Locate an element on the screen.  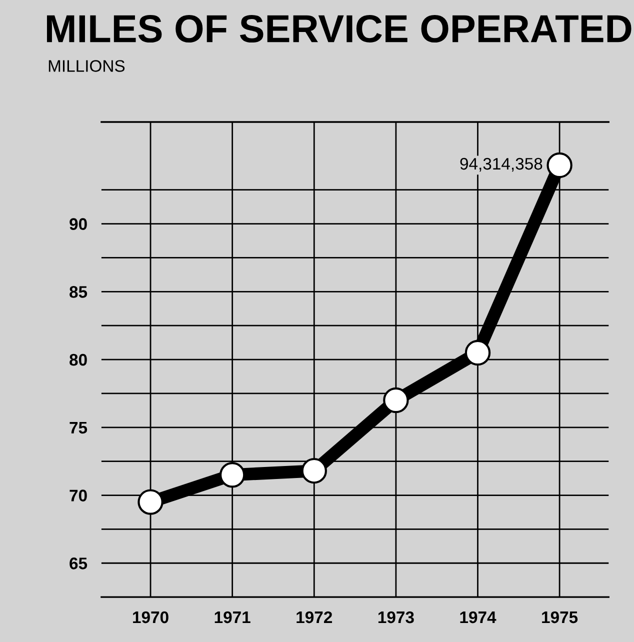
y-tick-label: 90 is located at coordinates (78, 224).